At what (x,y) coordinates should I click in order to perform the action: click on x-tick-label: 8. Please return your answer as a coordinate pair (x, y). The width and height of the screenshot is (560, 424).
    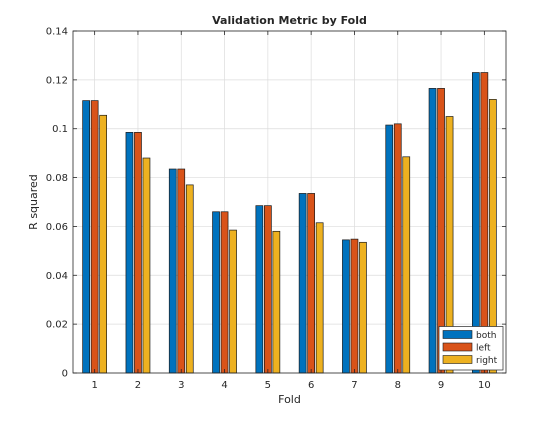
    Looking at the image, I should click on (398, 385).